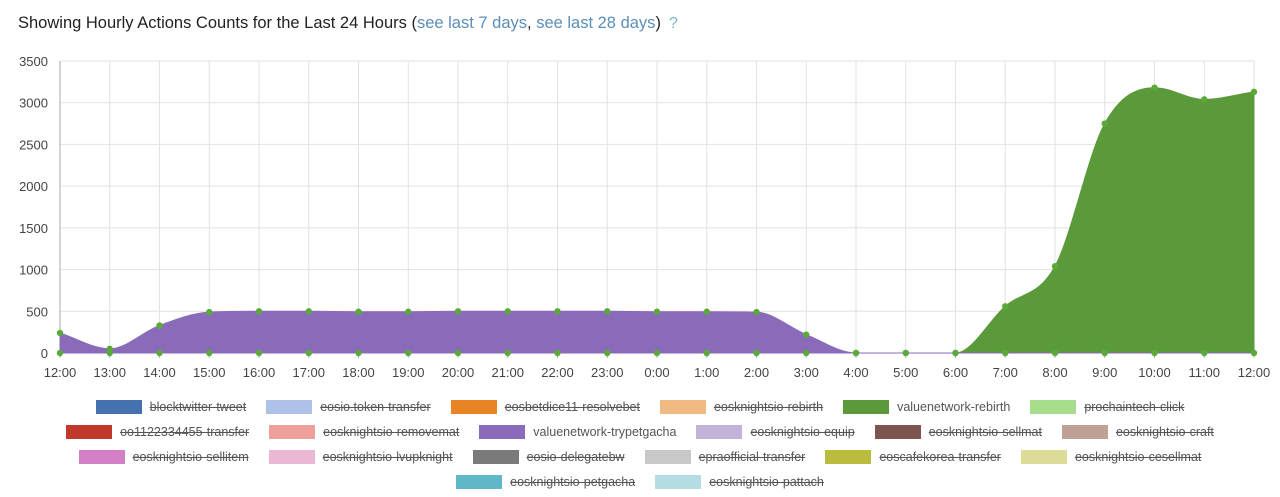 Image resolution: width=1280 pixels, height=497 pixels. I want to click on x-tick-label: 16:00, so click(259, 372).